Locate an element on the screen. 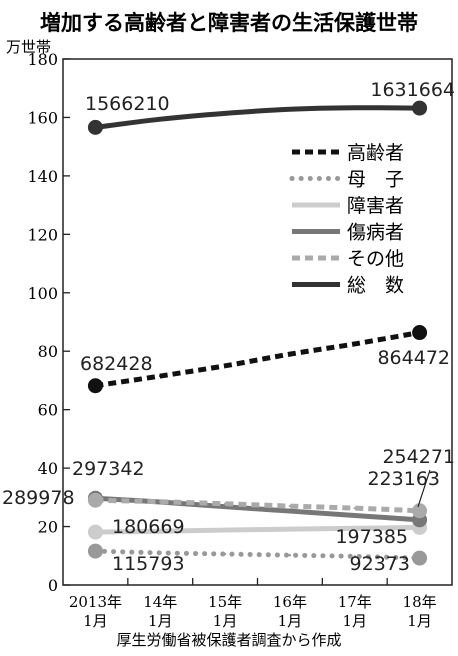 This screenshot has width=458, height=656. y-tick-label: 20 is located at coordinates (48, 527).